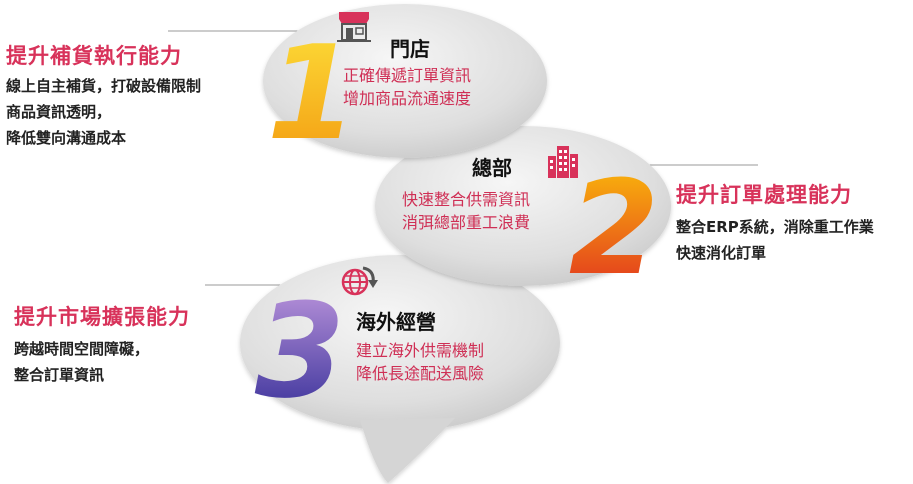 Image resolution: width=913 pixels, height=484 pixels. Describe the element at coordinates (104, 86) in the screenshot. I see `side-desc-1-line-1: 線上自主補貨，打破設備限制` at that location.